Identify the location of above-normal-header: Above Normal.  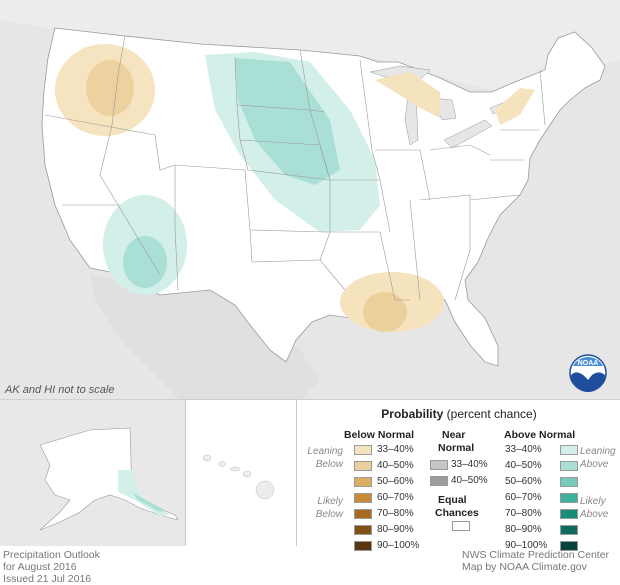
(540, 435).